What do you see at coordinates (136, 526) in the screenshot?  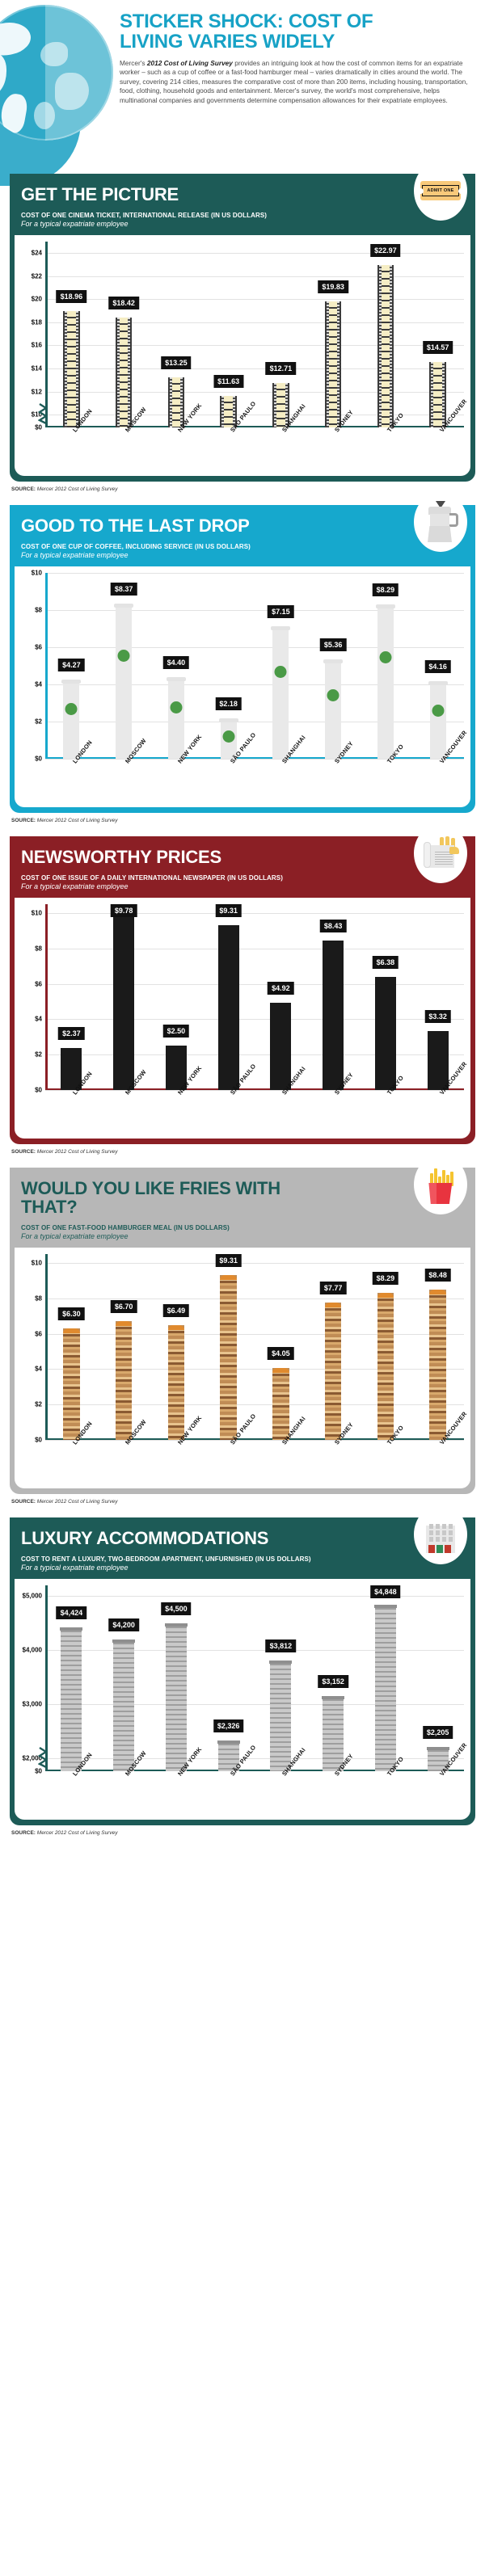 I see `section-title: GOOD TO THE LAST DROP` at bounding box center [136, 526].